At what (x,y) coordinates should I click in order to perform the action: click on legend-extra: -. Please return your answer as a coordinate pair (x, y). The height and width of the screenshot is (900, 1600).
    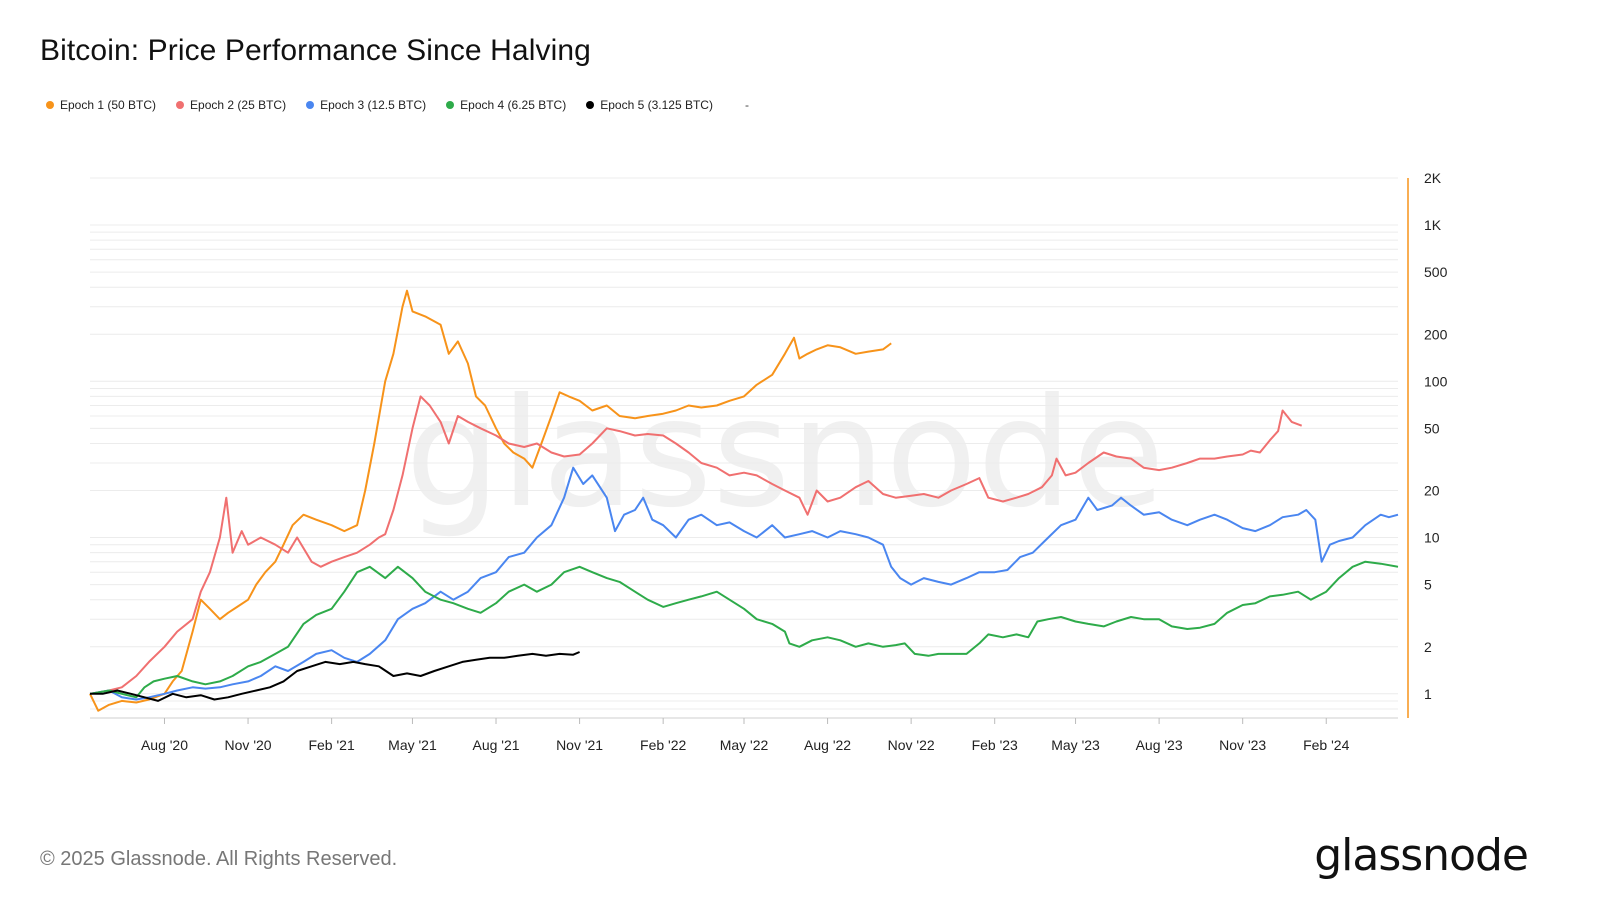
    Looking at the image, I should click on (746, 105).